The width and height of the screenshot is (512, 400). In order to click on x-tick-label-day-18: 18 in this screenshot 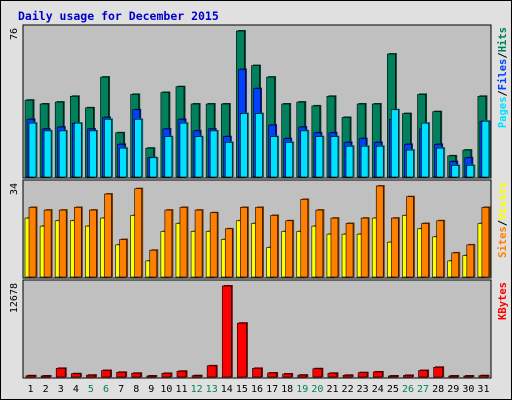, I will do `click(287, 389)`.